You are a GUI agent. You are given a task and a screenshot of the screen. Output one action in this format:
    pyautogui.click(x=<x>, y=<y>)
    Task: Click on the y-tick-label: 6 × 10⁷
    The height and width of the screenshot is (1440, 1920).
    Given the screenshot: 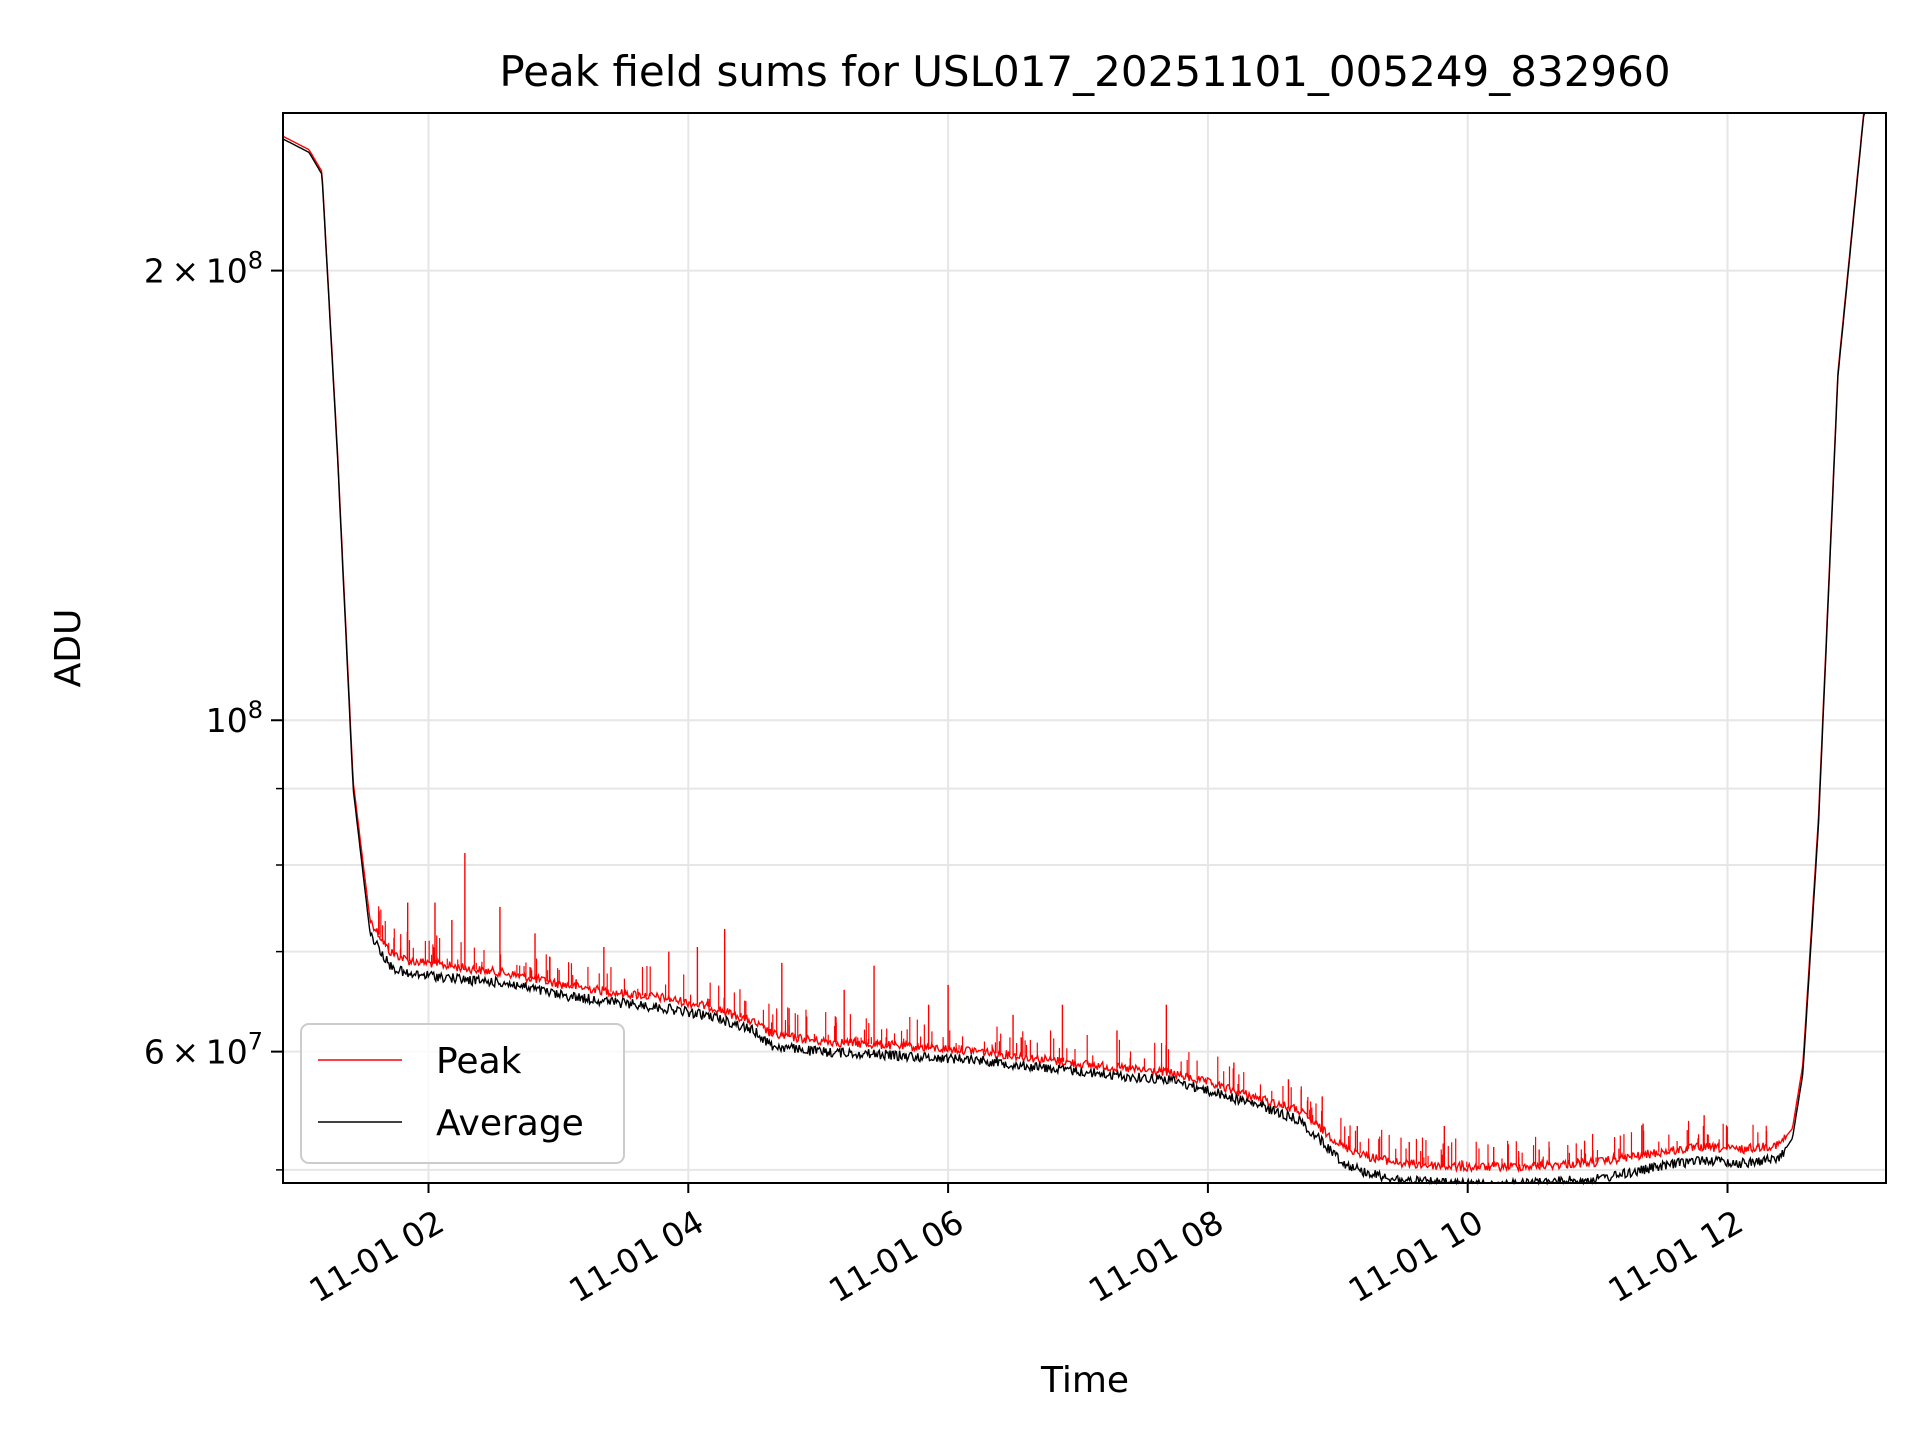 What is the action you would take?
    pyautogui.click(x=203, y=1050)
    